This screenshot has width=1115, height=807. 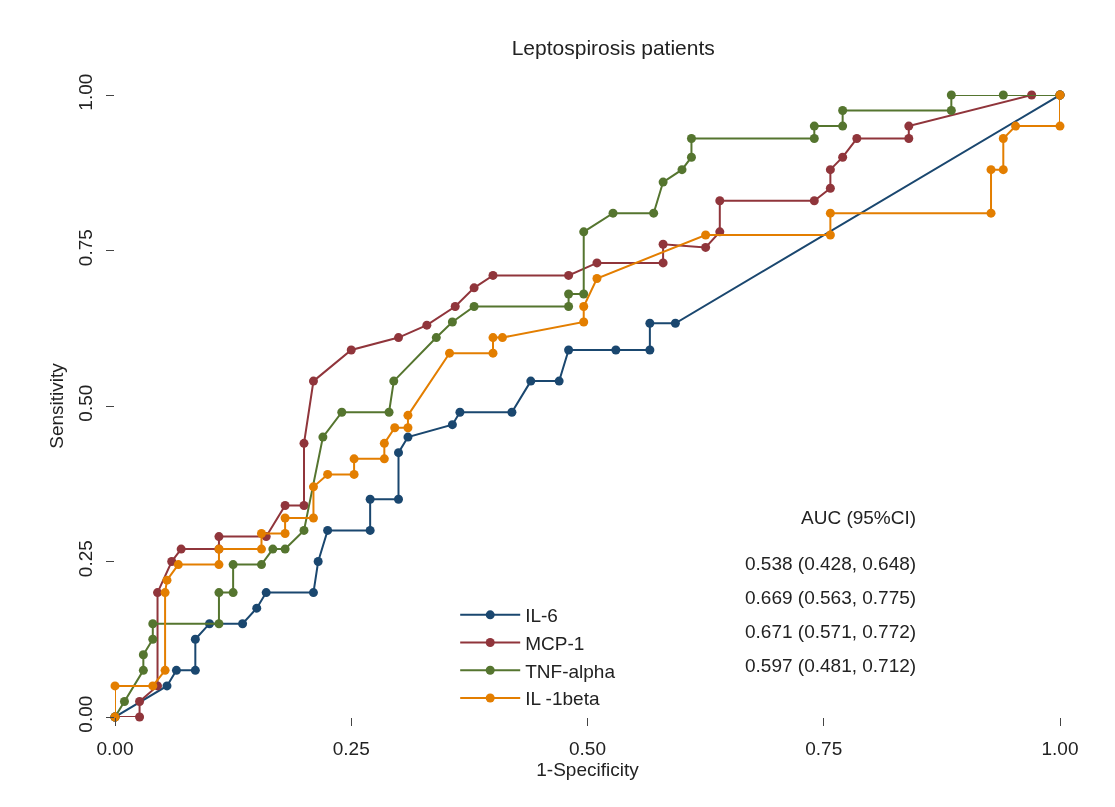 I want to click on legend-label: IL-6, so click(x=541, y=616).